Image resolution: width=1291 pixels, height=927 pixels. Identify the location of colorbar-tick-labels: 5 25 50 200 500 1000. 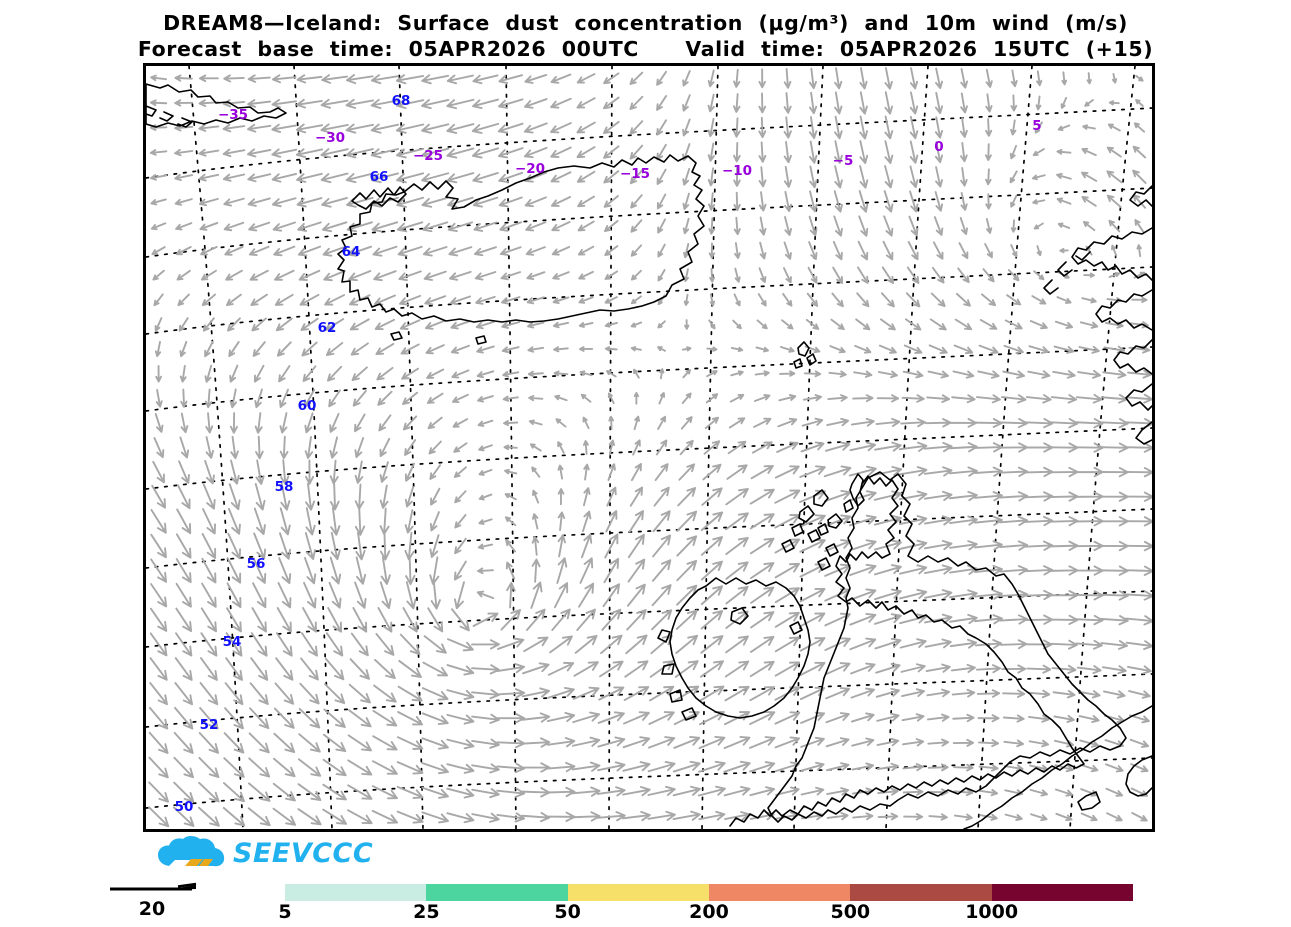
(705, 914).